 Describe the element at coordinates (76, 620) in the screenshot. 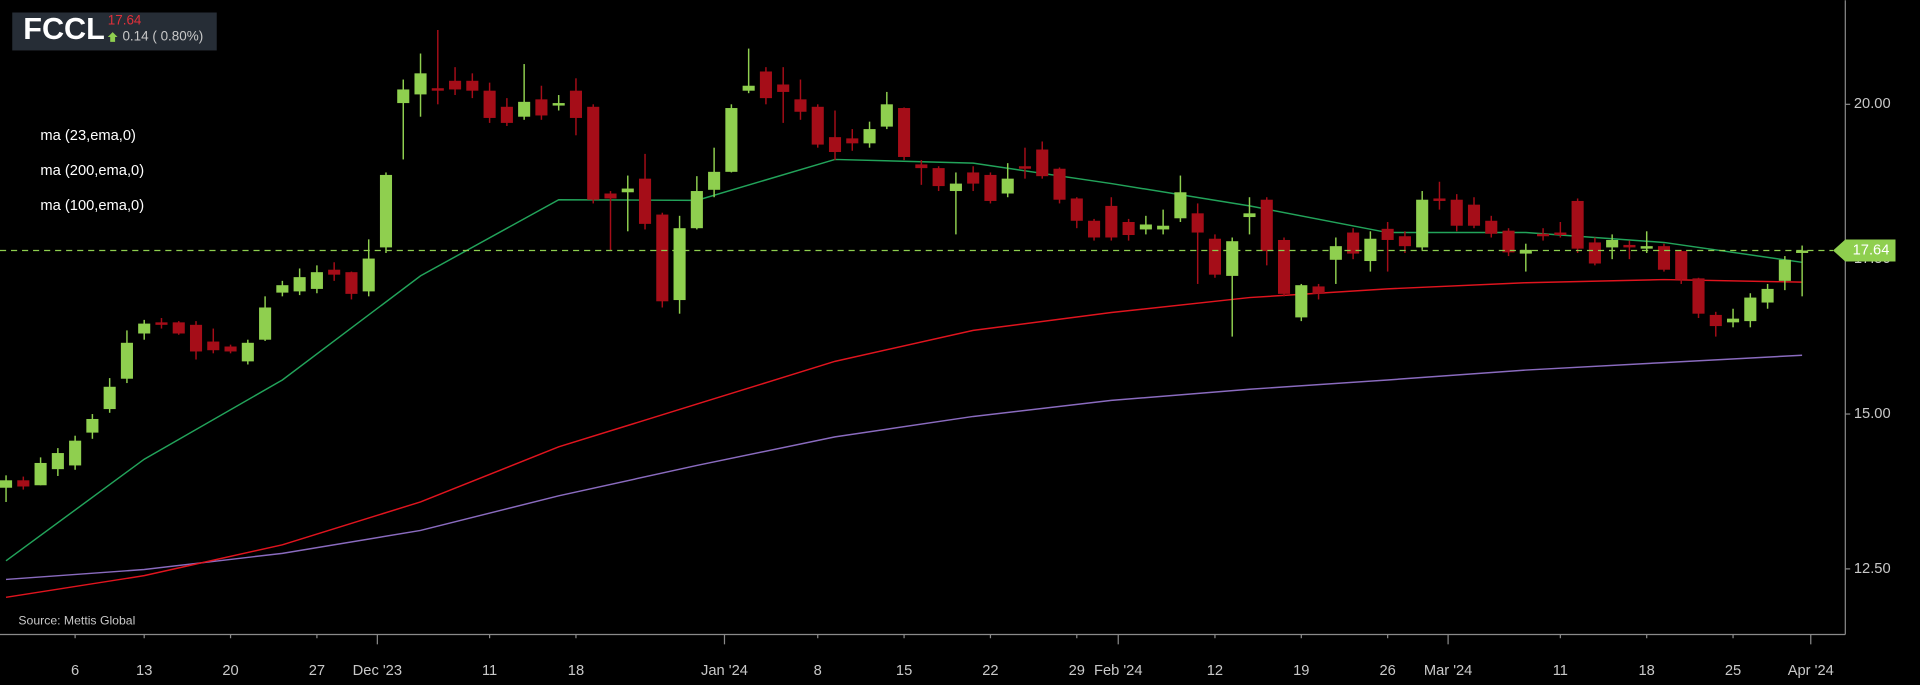

I see `source: Source: Mettis Global` at that location.